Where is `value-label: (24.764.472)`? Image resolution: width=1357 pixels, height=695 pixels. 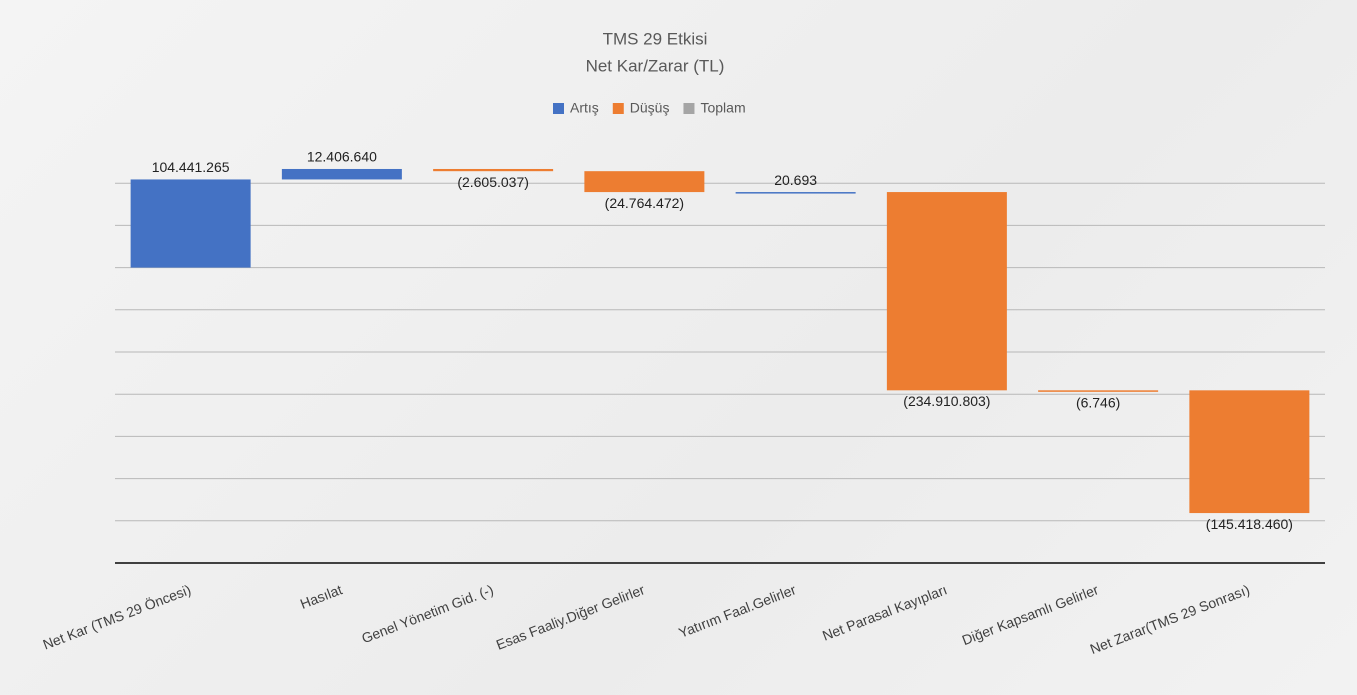
value-label: (24.764.472) is located at coordinates (644, 203).